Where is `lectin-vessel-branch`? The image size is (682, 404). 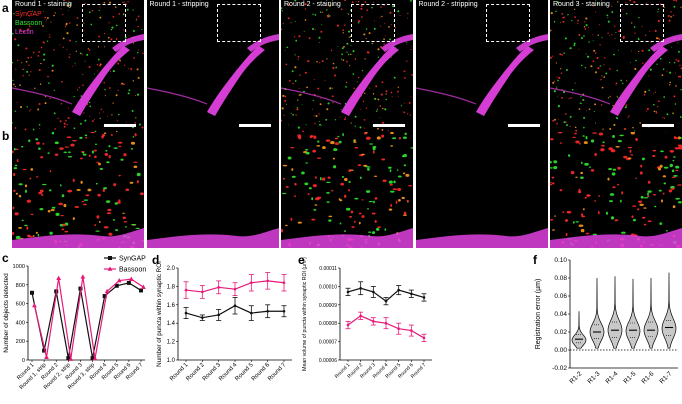
lectin-vessel-branch is located at coordinates (397, 43).